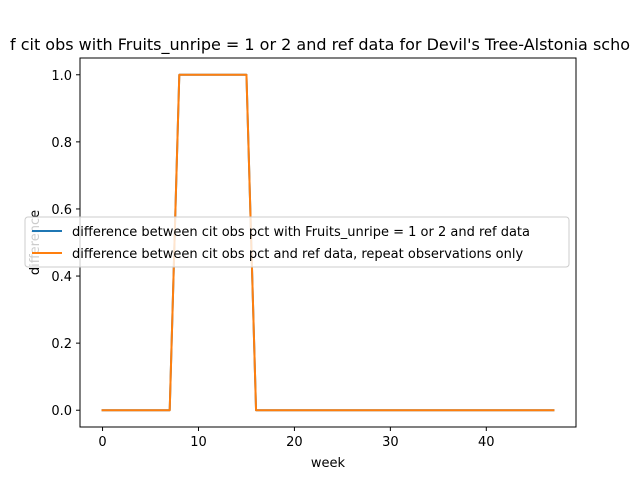 This screenshot has width=640, height=485. What do you see at coordinates (61, 76) in the screenshot?
I see `y-tick-label: 1.0` at bounding box center [61, 76].